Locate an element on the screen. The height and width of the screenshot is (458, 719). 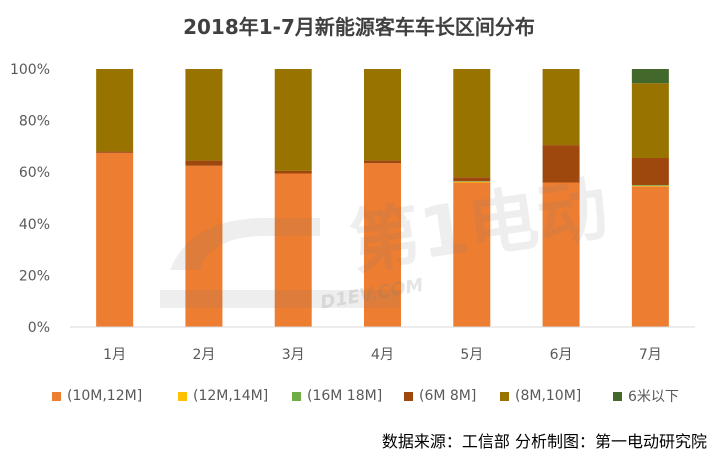
legend-label: (10M,12M] is located at coordinates (105, 396).